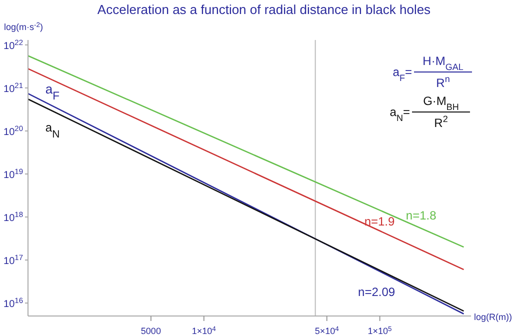 Image resolution: width=528 pixels, height=336 pixels. Describe the element at coordinates (441, 122) in the screenshot. I see `annotation: R$^{2}$` at that location.